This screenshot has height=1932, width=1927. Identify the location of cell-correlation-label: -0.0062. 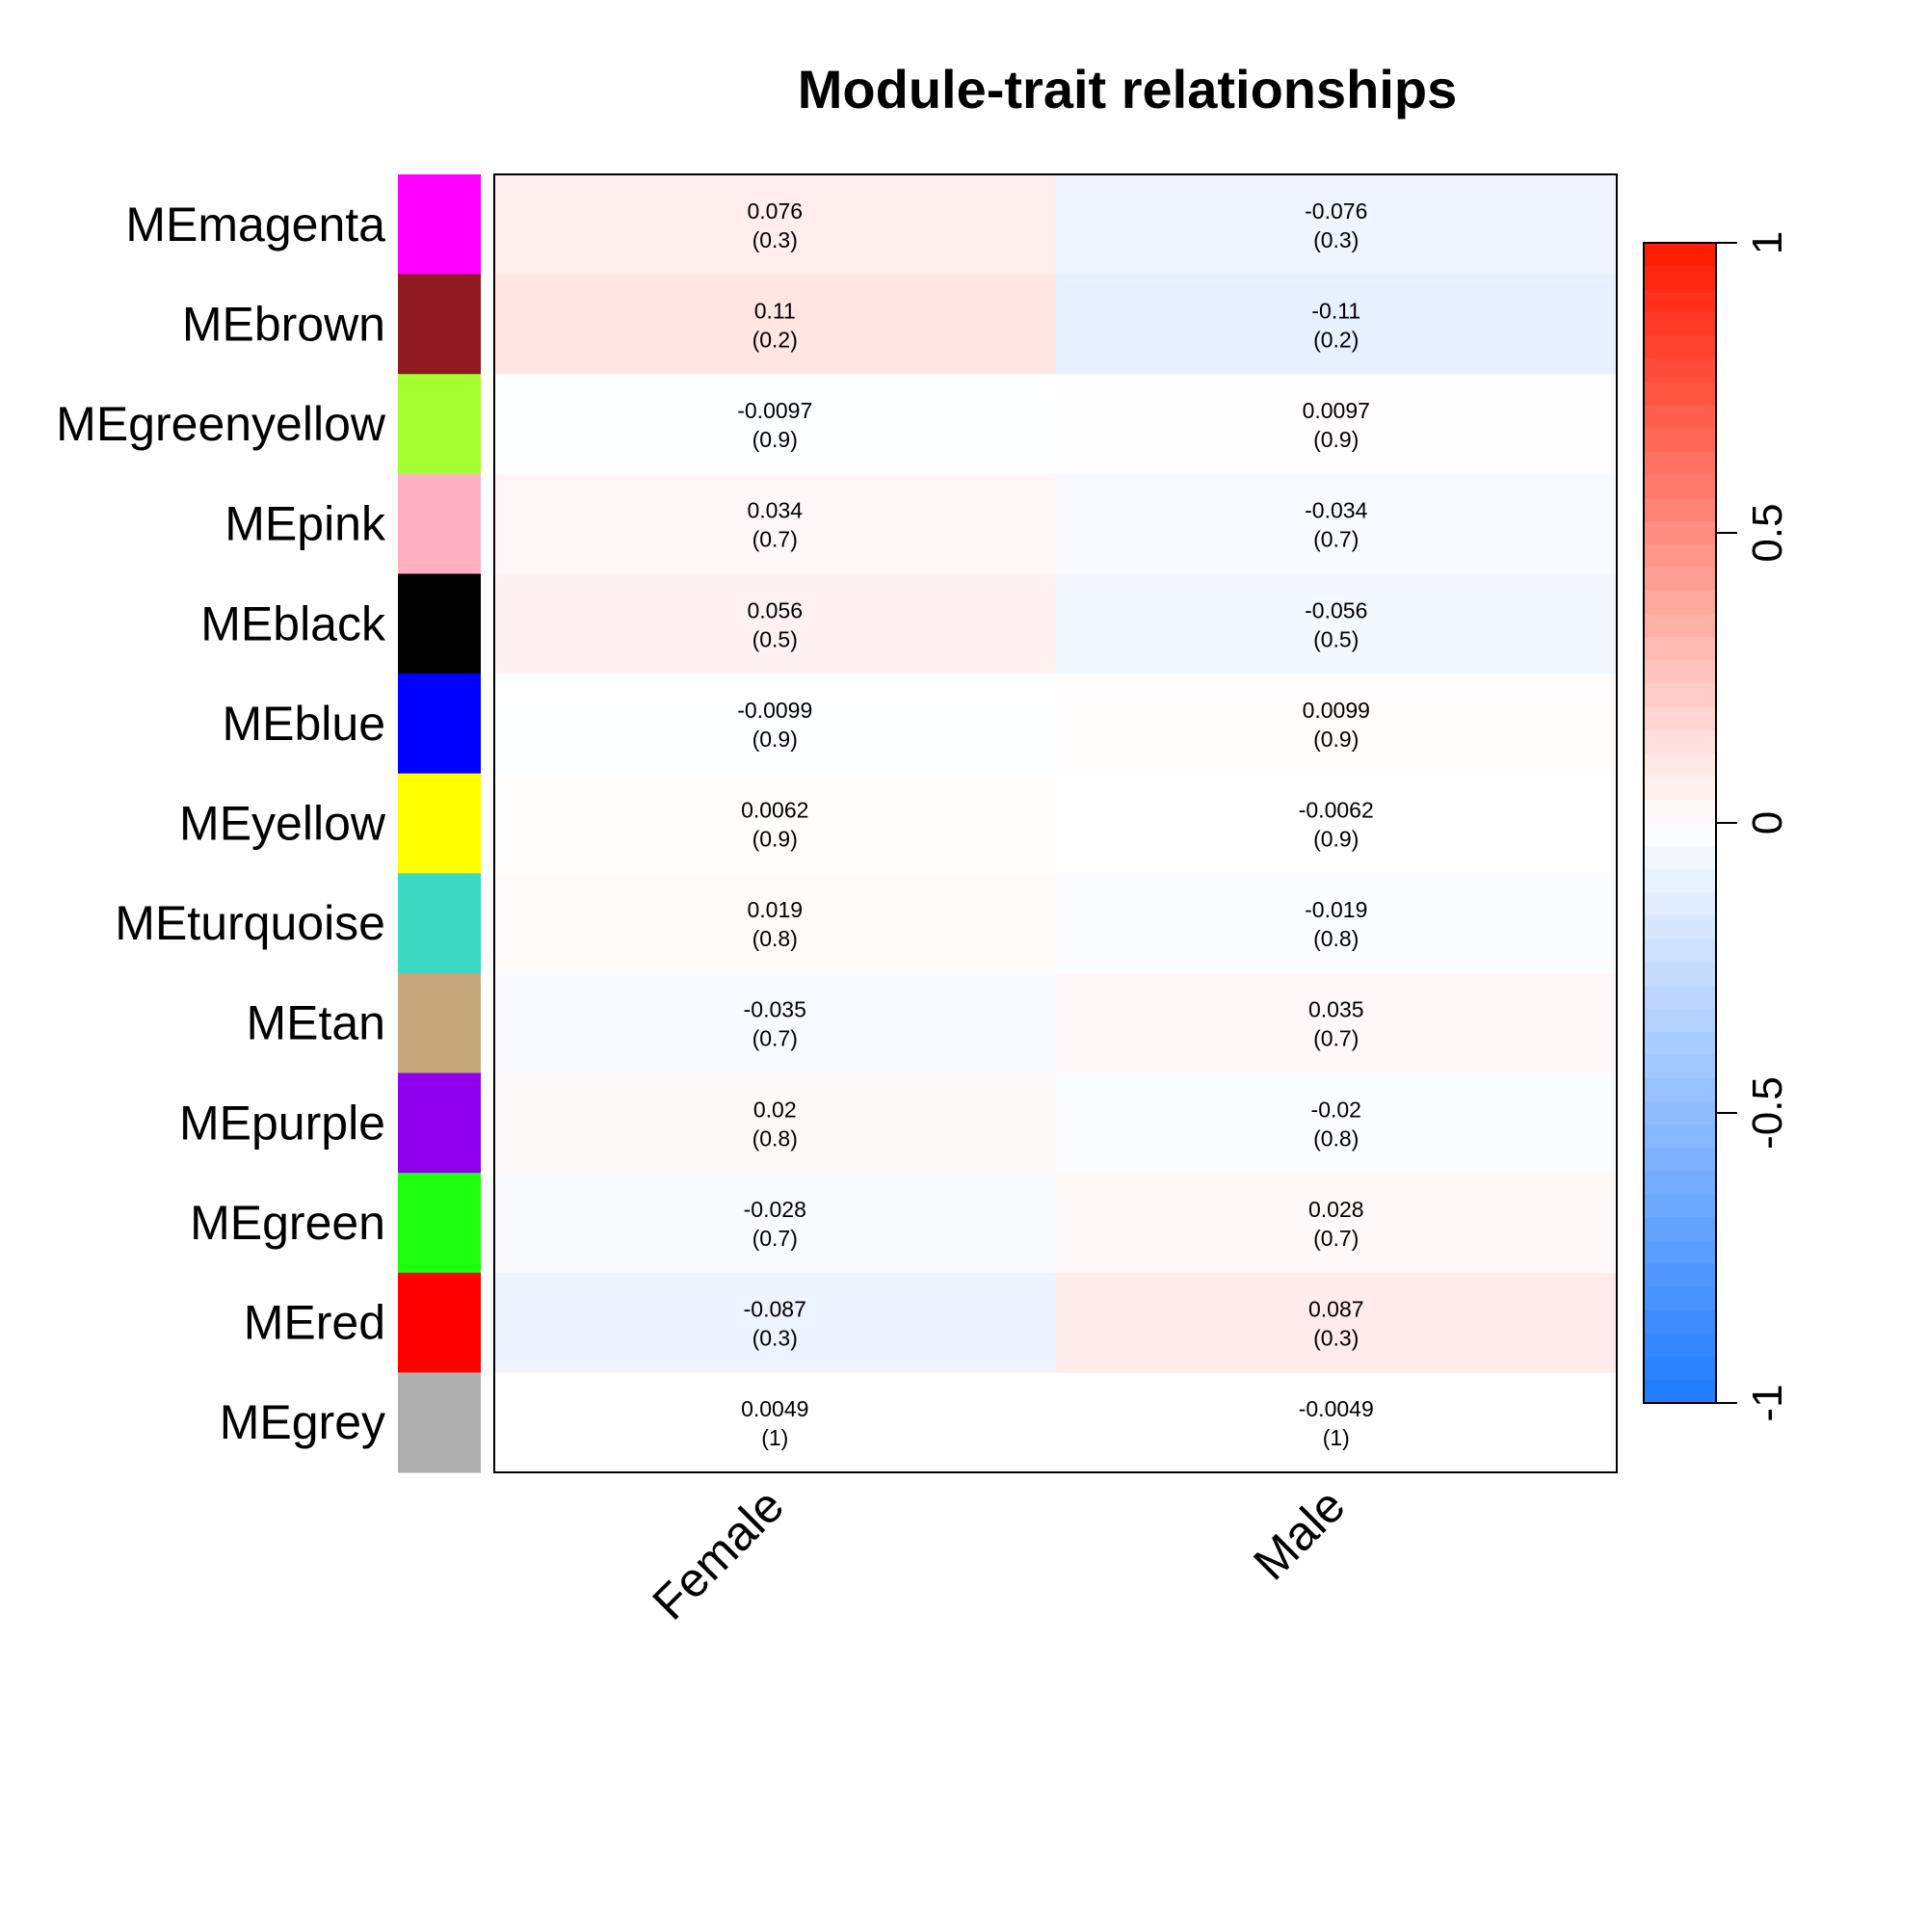
(1336, 810).